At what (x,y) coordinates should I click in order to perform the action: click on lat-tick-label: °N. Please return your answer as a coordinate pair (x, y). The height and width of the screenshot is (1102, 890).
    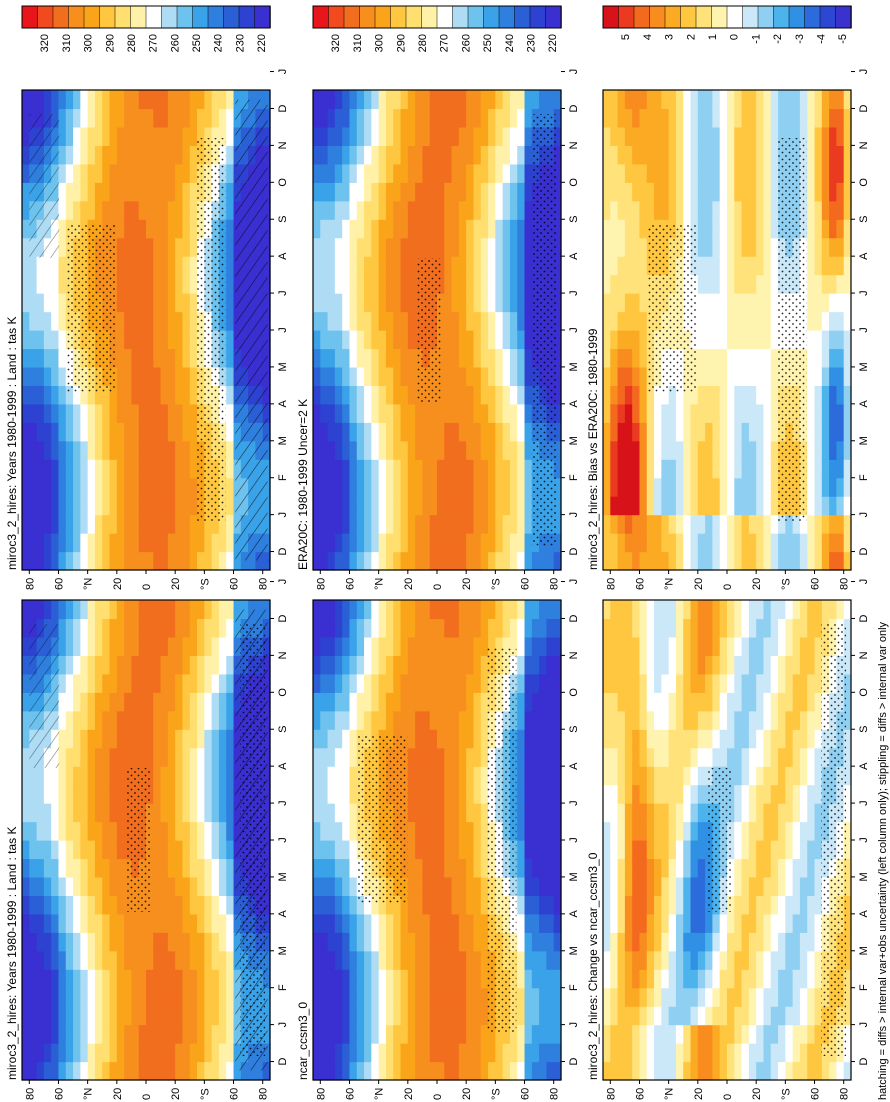
    Looking at the image, I should click on (380, 1094).